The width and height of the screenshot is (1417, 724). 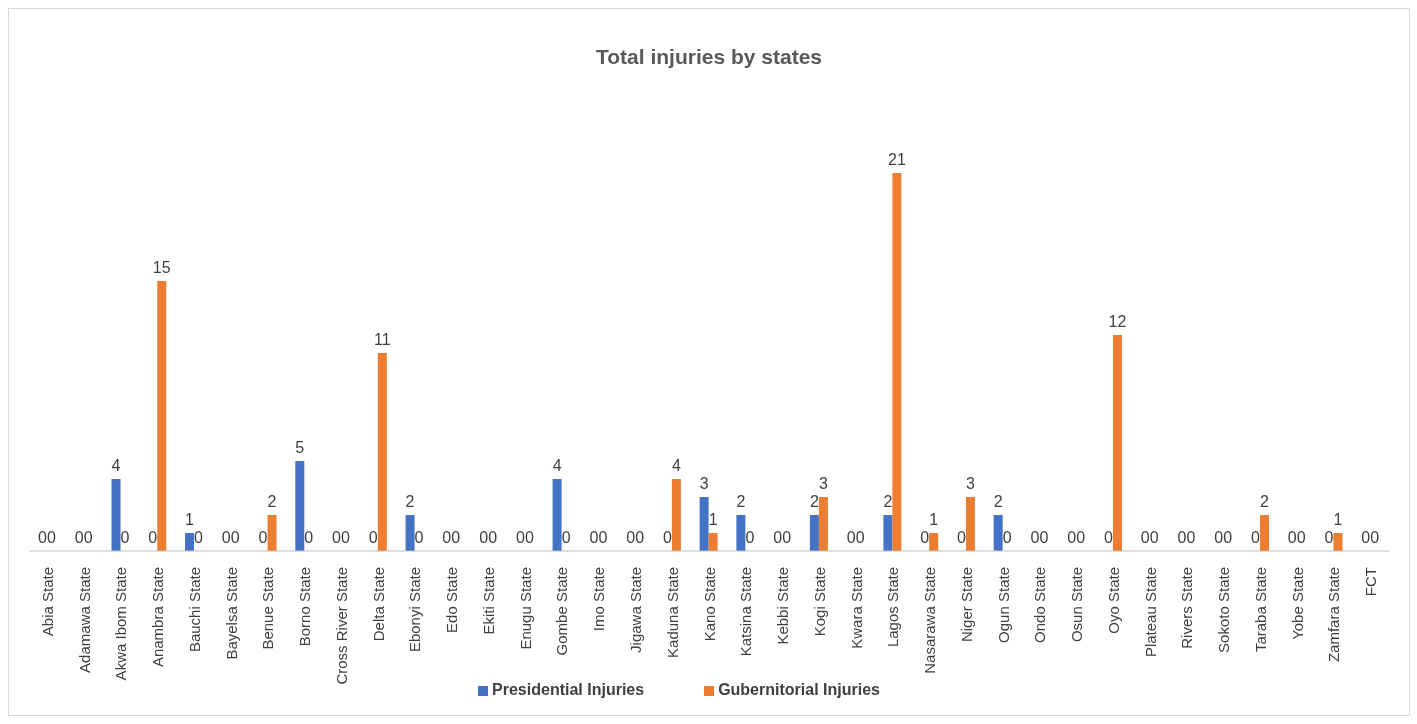 I want to click on x-tick-label: Enugu State, so click(x=525, y=608).